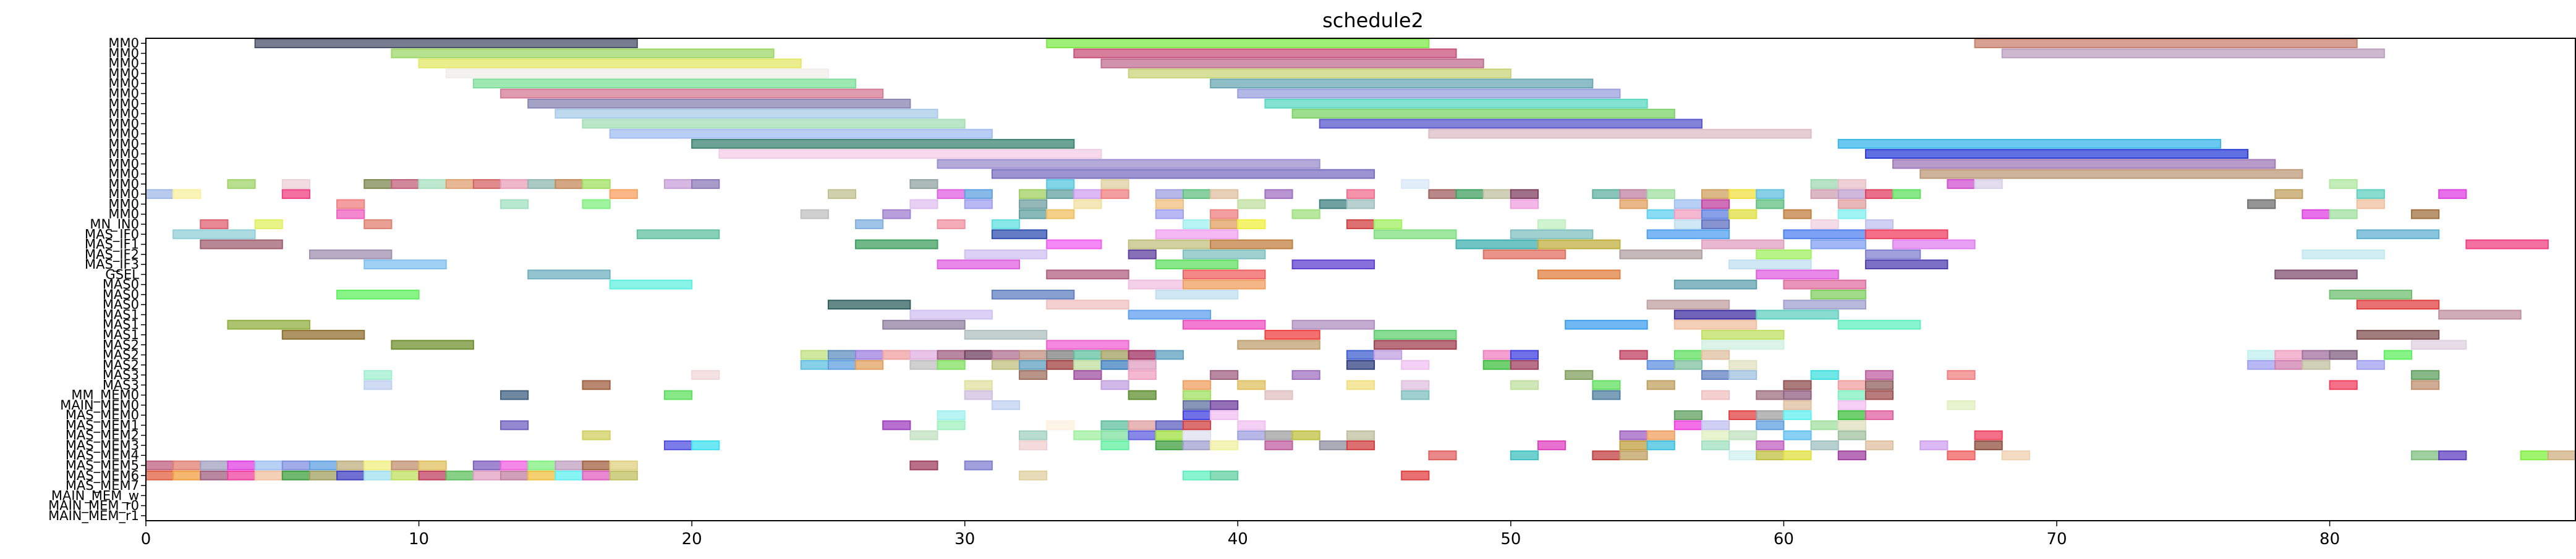 This screenshot has height=559, width=2576. I want to click on y-tick-label: MAS0, so click(121, 304).